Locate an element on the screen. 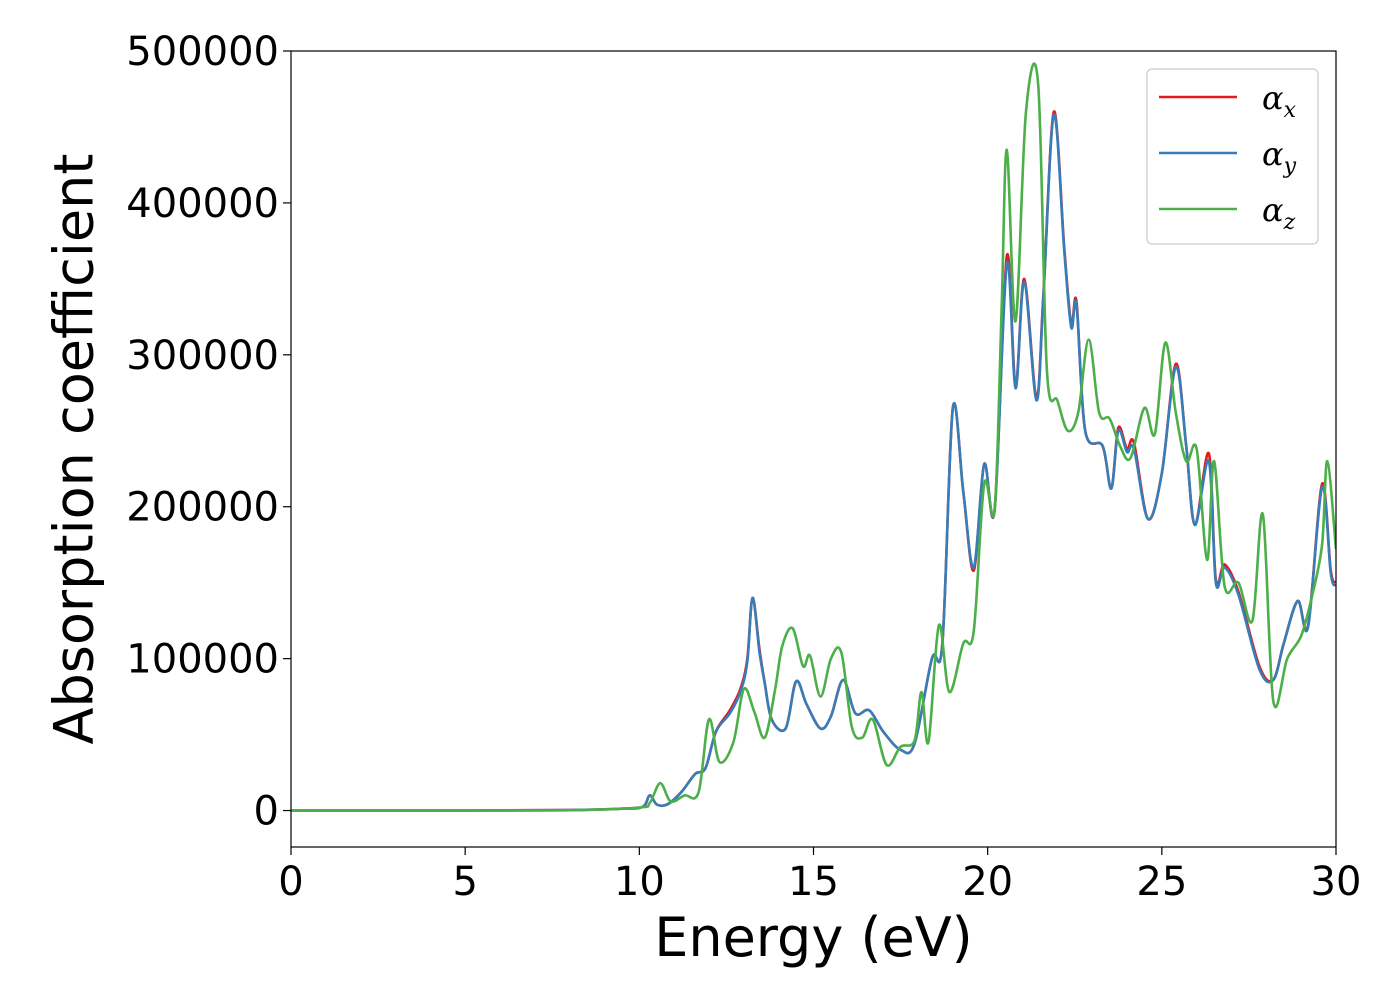 This screenshot has width=1400, height=1000. x-tick-label: 10 is located at coordinates (639, 882).